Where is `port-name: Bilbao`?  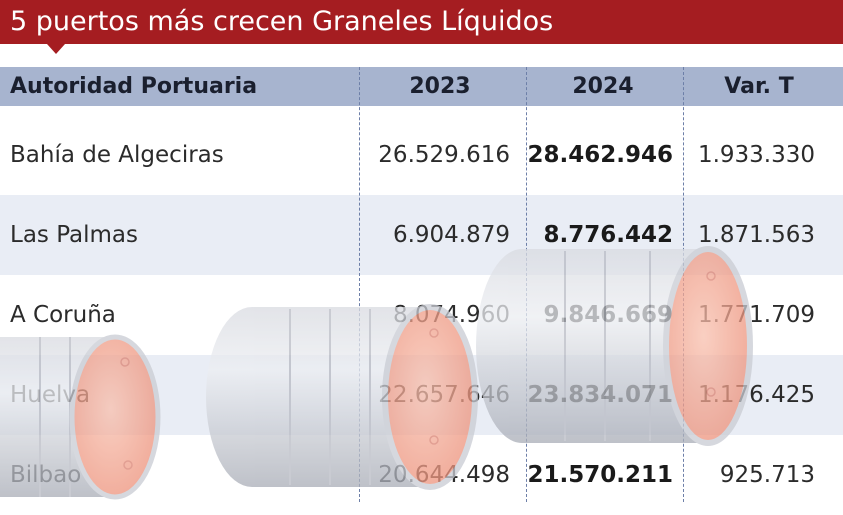 port-name: Bilbao is located at coordinates (46, 475).